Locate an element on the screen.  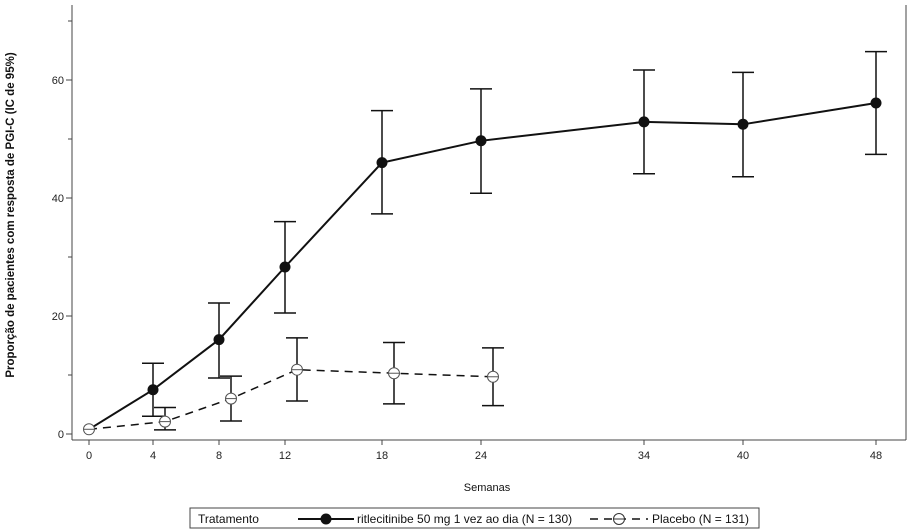
x-tick-label: 24 is located at coordinates (481, 456).